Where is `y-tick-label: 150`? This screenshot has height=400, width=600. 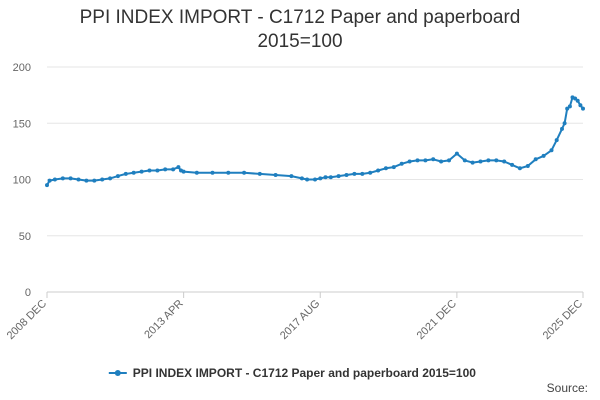
y-tick-label: 150 is located at coordinates (22, 124).